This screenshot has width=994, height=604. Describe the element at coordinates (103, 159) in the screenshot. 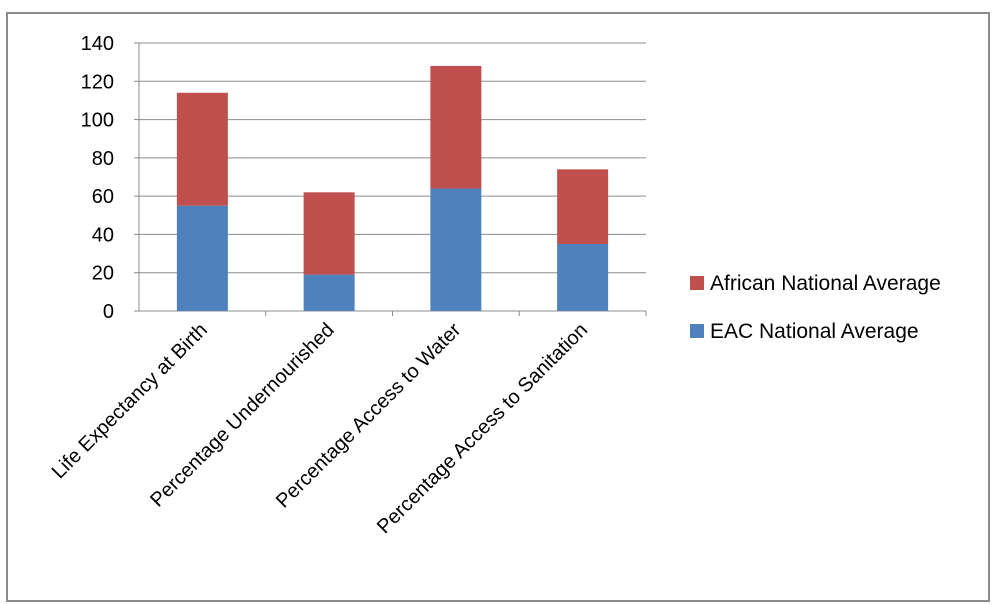

I see `y-tick-label: 80` at that location.